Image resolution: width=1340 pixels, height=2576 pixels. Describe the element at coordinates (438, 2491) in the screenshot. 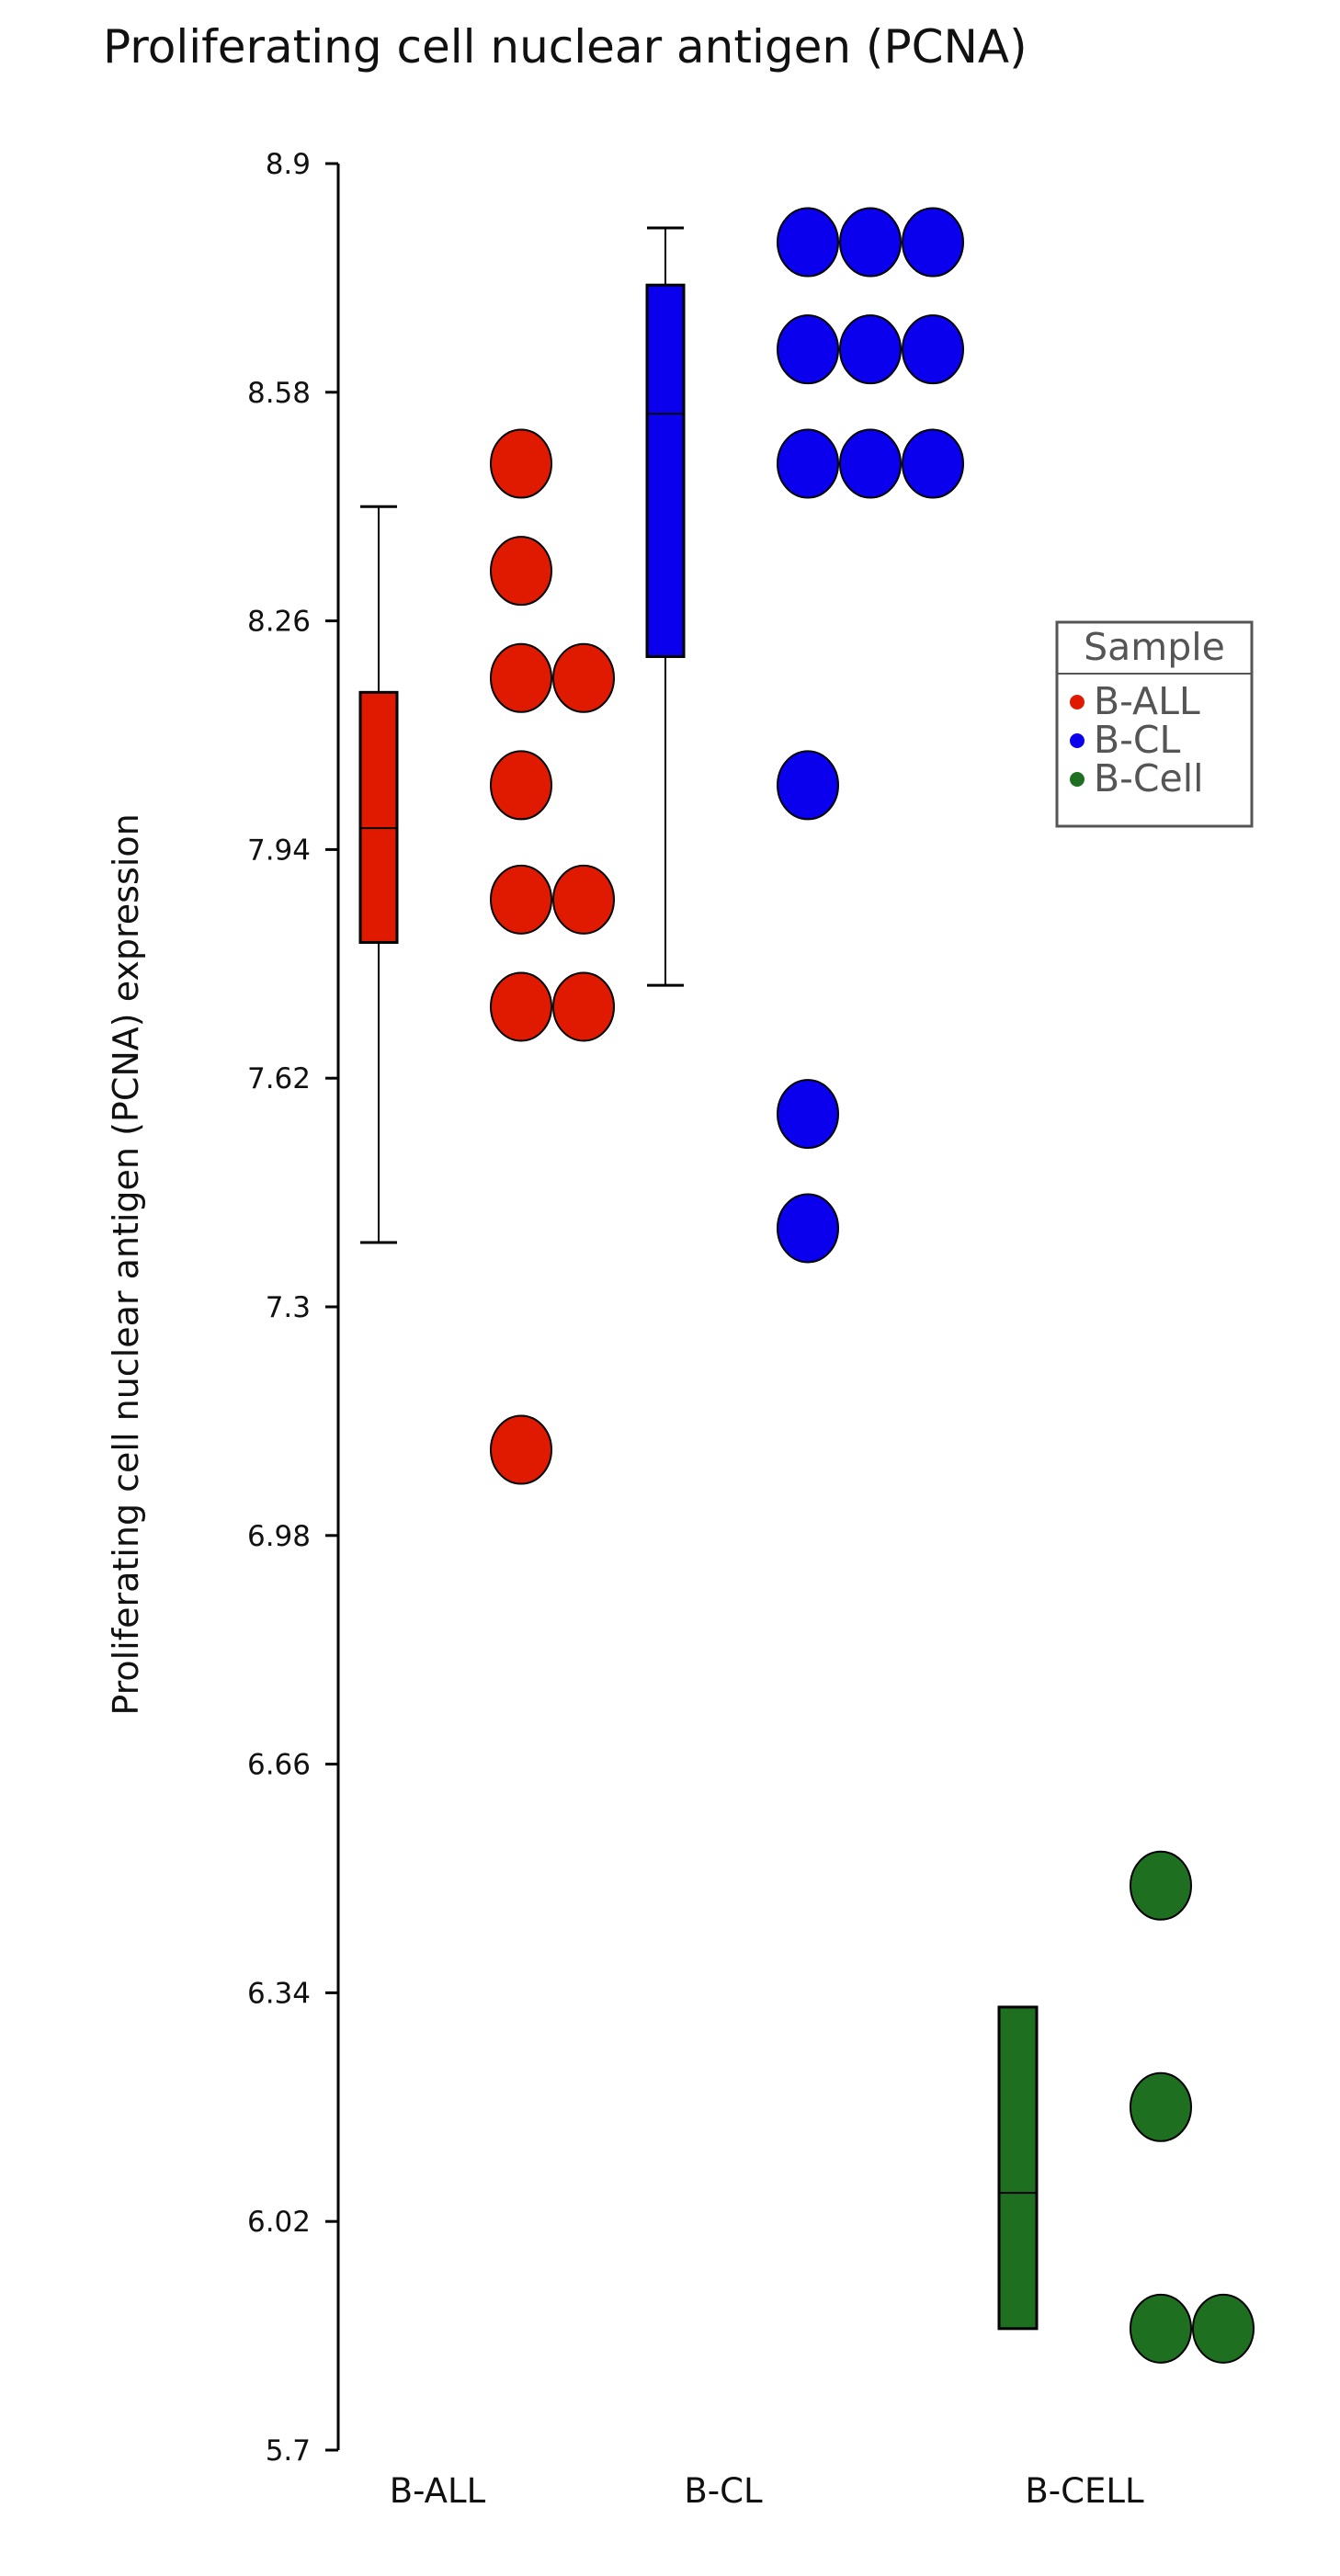

I see `x-category-label: B-ALL` at that location.